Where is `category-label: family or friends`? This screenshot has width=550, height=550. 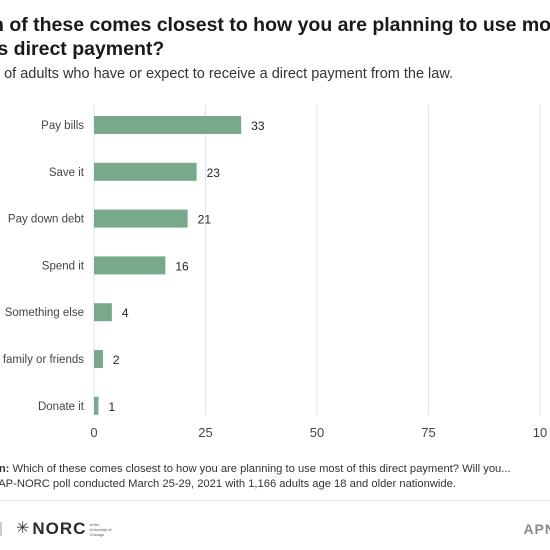 category-label: family or friends is located at coordinates (43, 360).